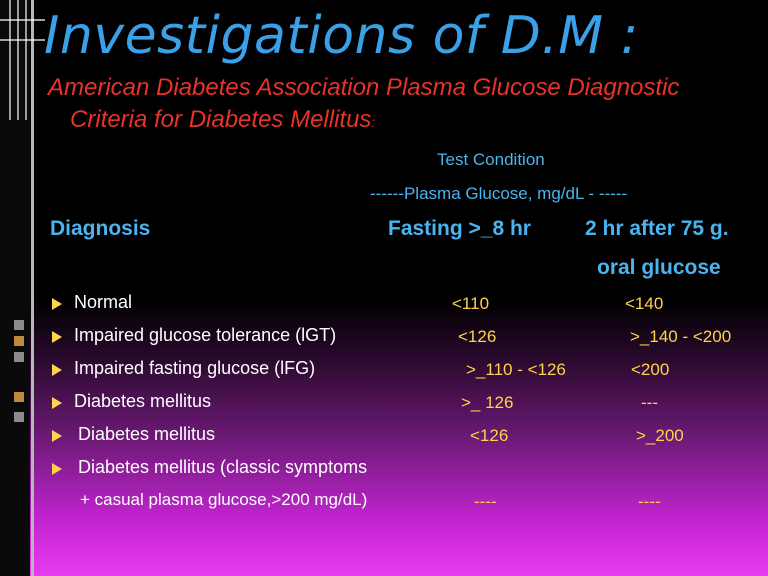  I want to click on plasma-glucose-label: ------Plasma Glucose, mg/dL - -----, so click(499, 193).